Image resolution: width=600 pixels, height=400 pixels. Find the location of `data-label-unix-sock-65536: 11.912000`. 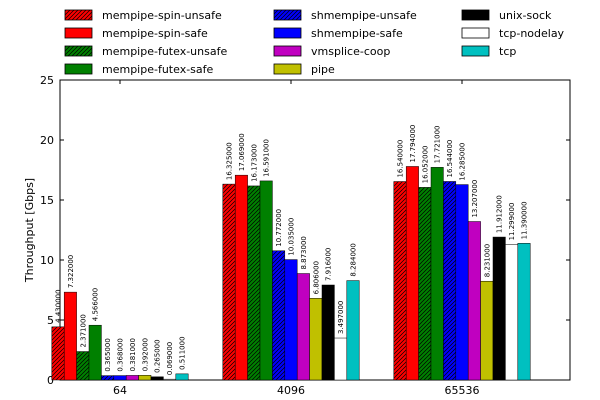

data-label-unix-sock-65536: 11.912000 is located at coordinates (500, 214).